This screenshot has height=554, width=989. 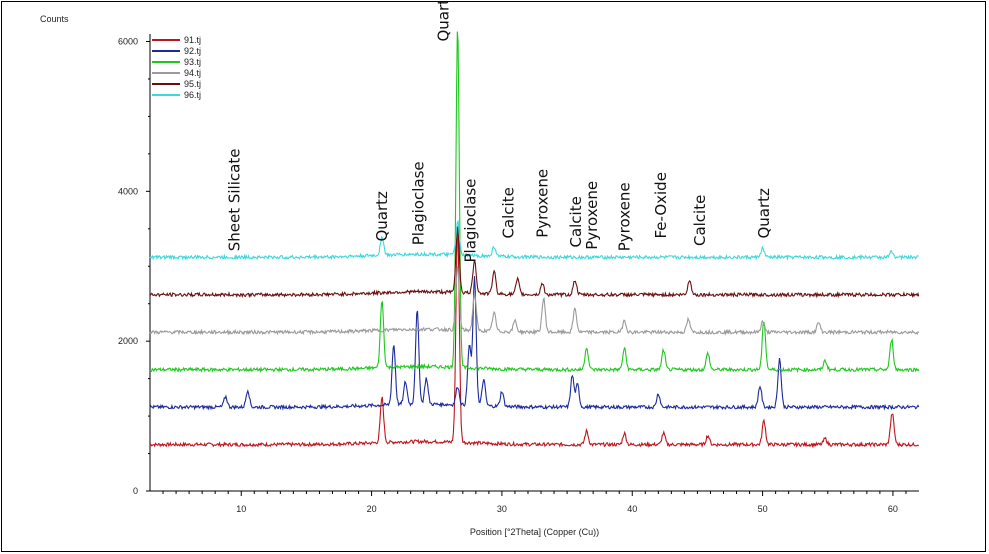 What do you see at coordinates (241, 509) in the screenshot?
I see `x-tick-label: 10` at bounding box center [241, 509].